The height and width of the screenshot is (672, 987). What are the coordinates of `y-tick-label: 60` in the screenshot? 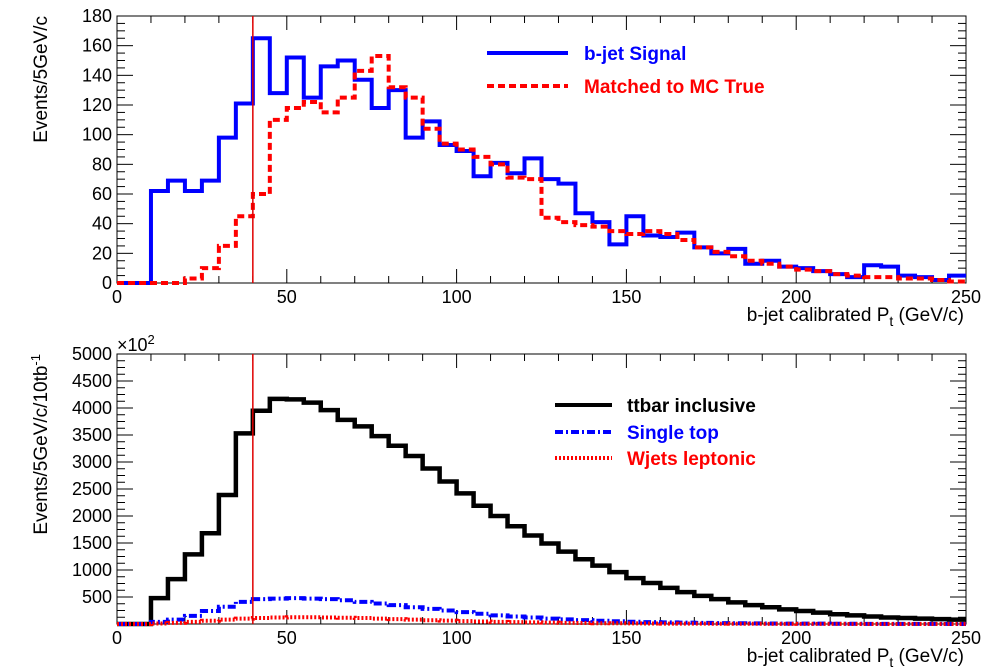 It's located at (102, 194).